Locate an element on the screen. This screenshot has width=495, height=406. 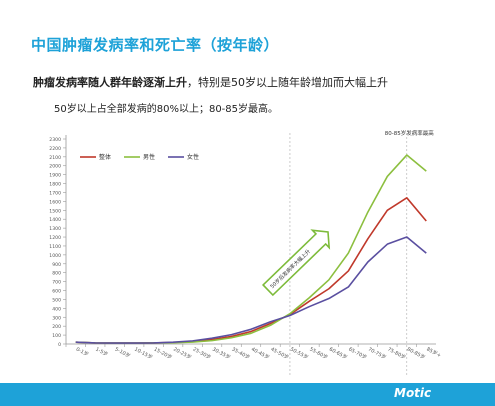
x-tick-label: 40-45岁 is located at coordinates (260, 353).